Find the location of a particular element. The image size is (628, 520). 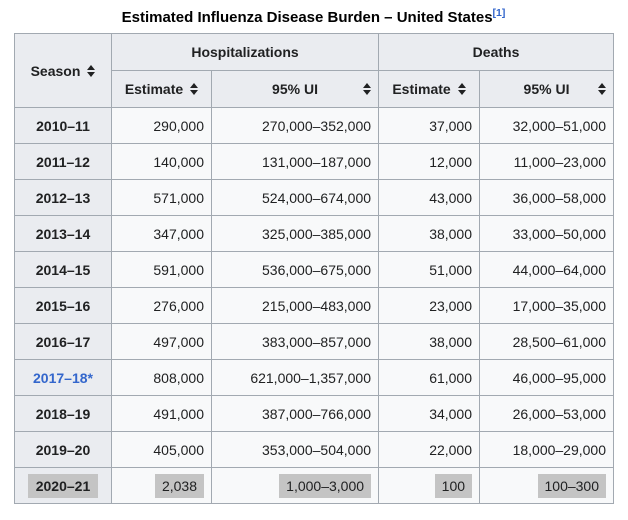

hosp-ui-header-label: 95% UI is located at coordinates (295, 89).